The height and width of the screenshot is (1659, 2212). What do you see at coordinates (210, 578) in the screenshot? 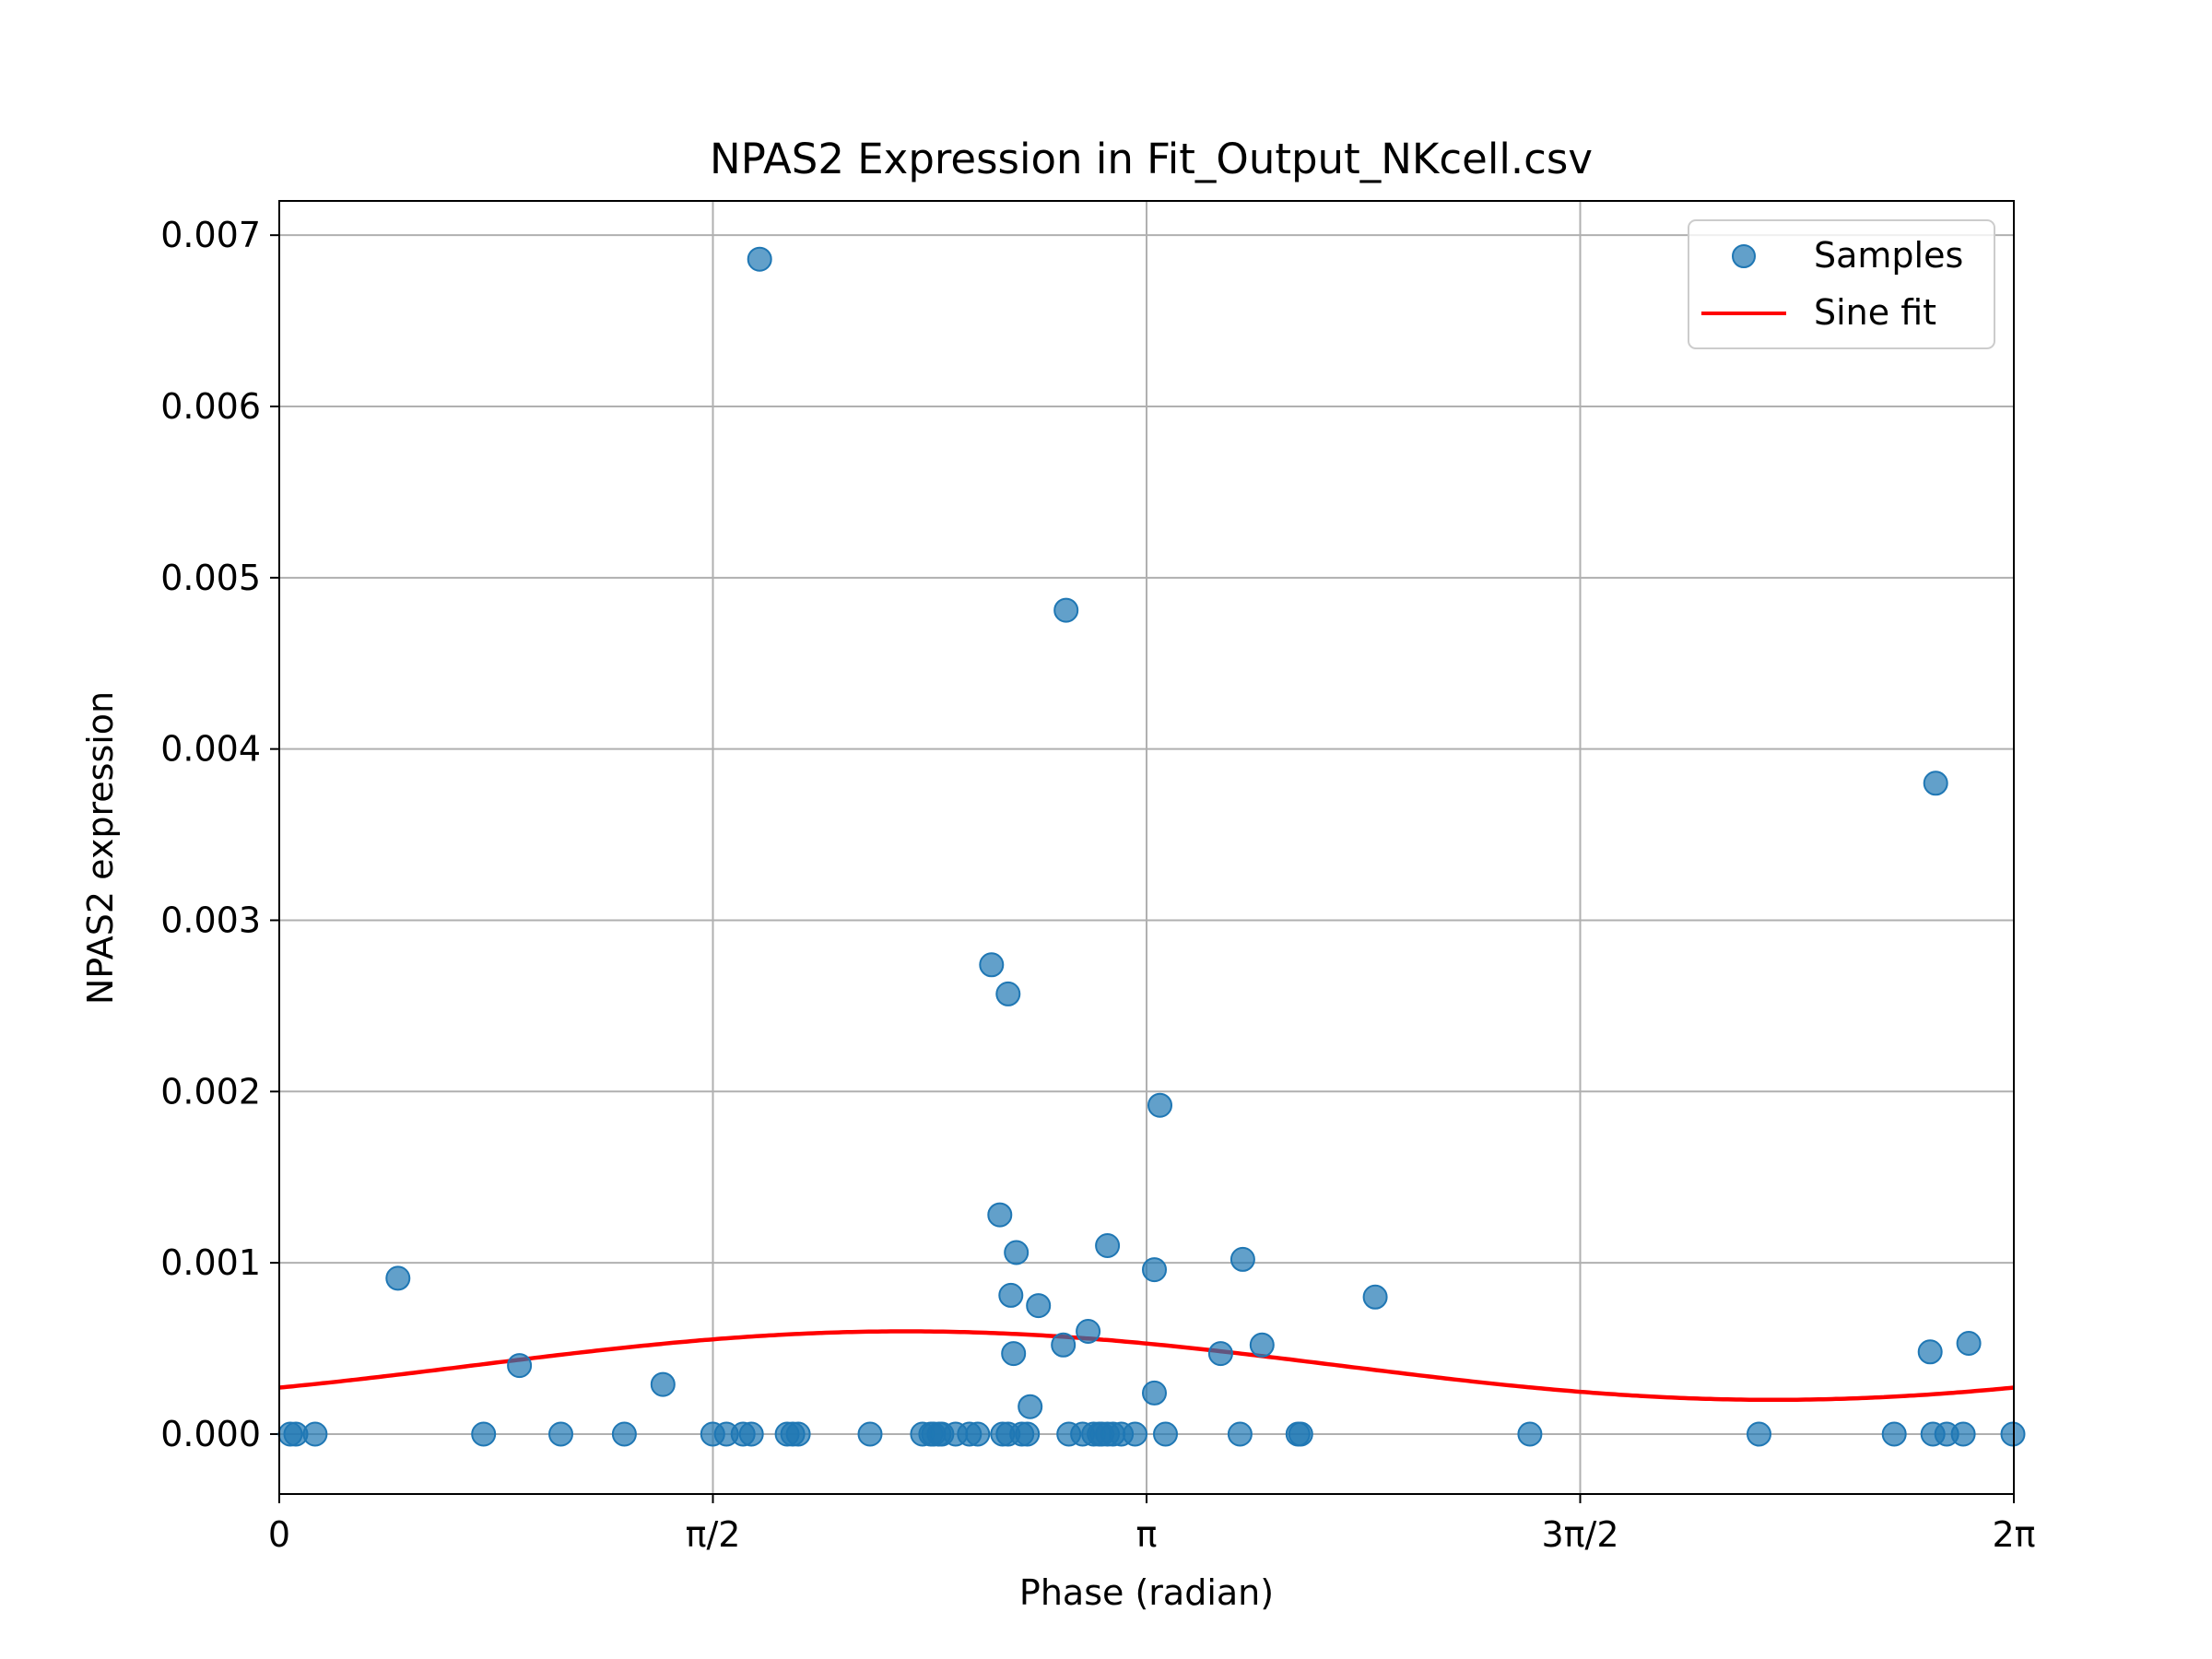
I see `y-tick-label: 0.005` at bounding box center [210, 578].